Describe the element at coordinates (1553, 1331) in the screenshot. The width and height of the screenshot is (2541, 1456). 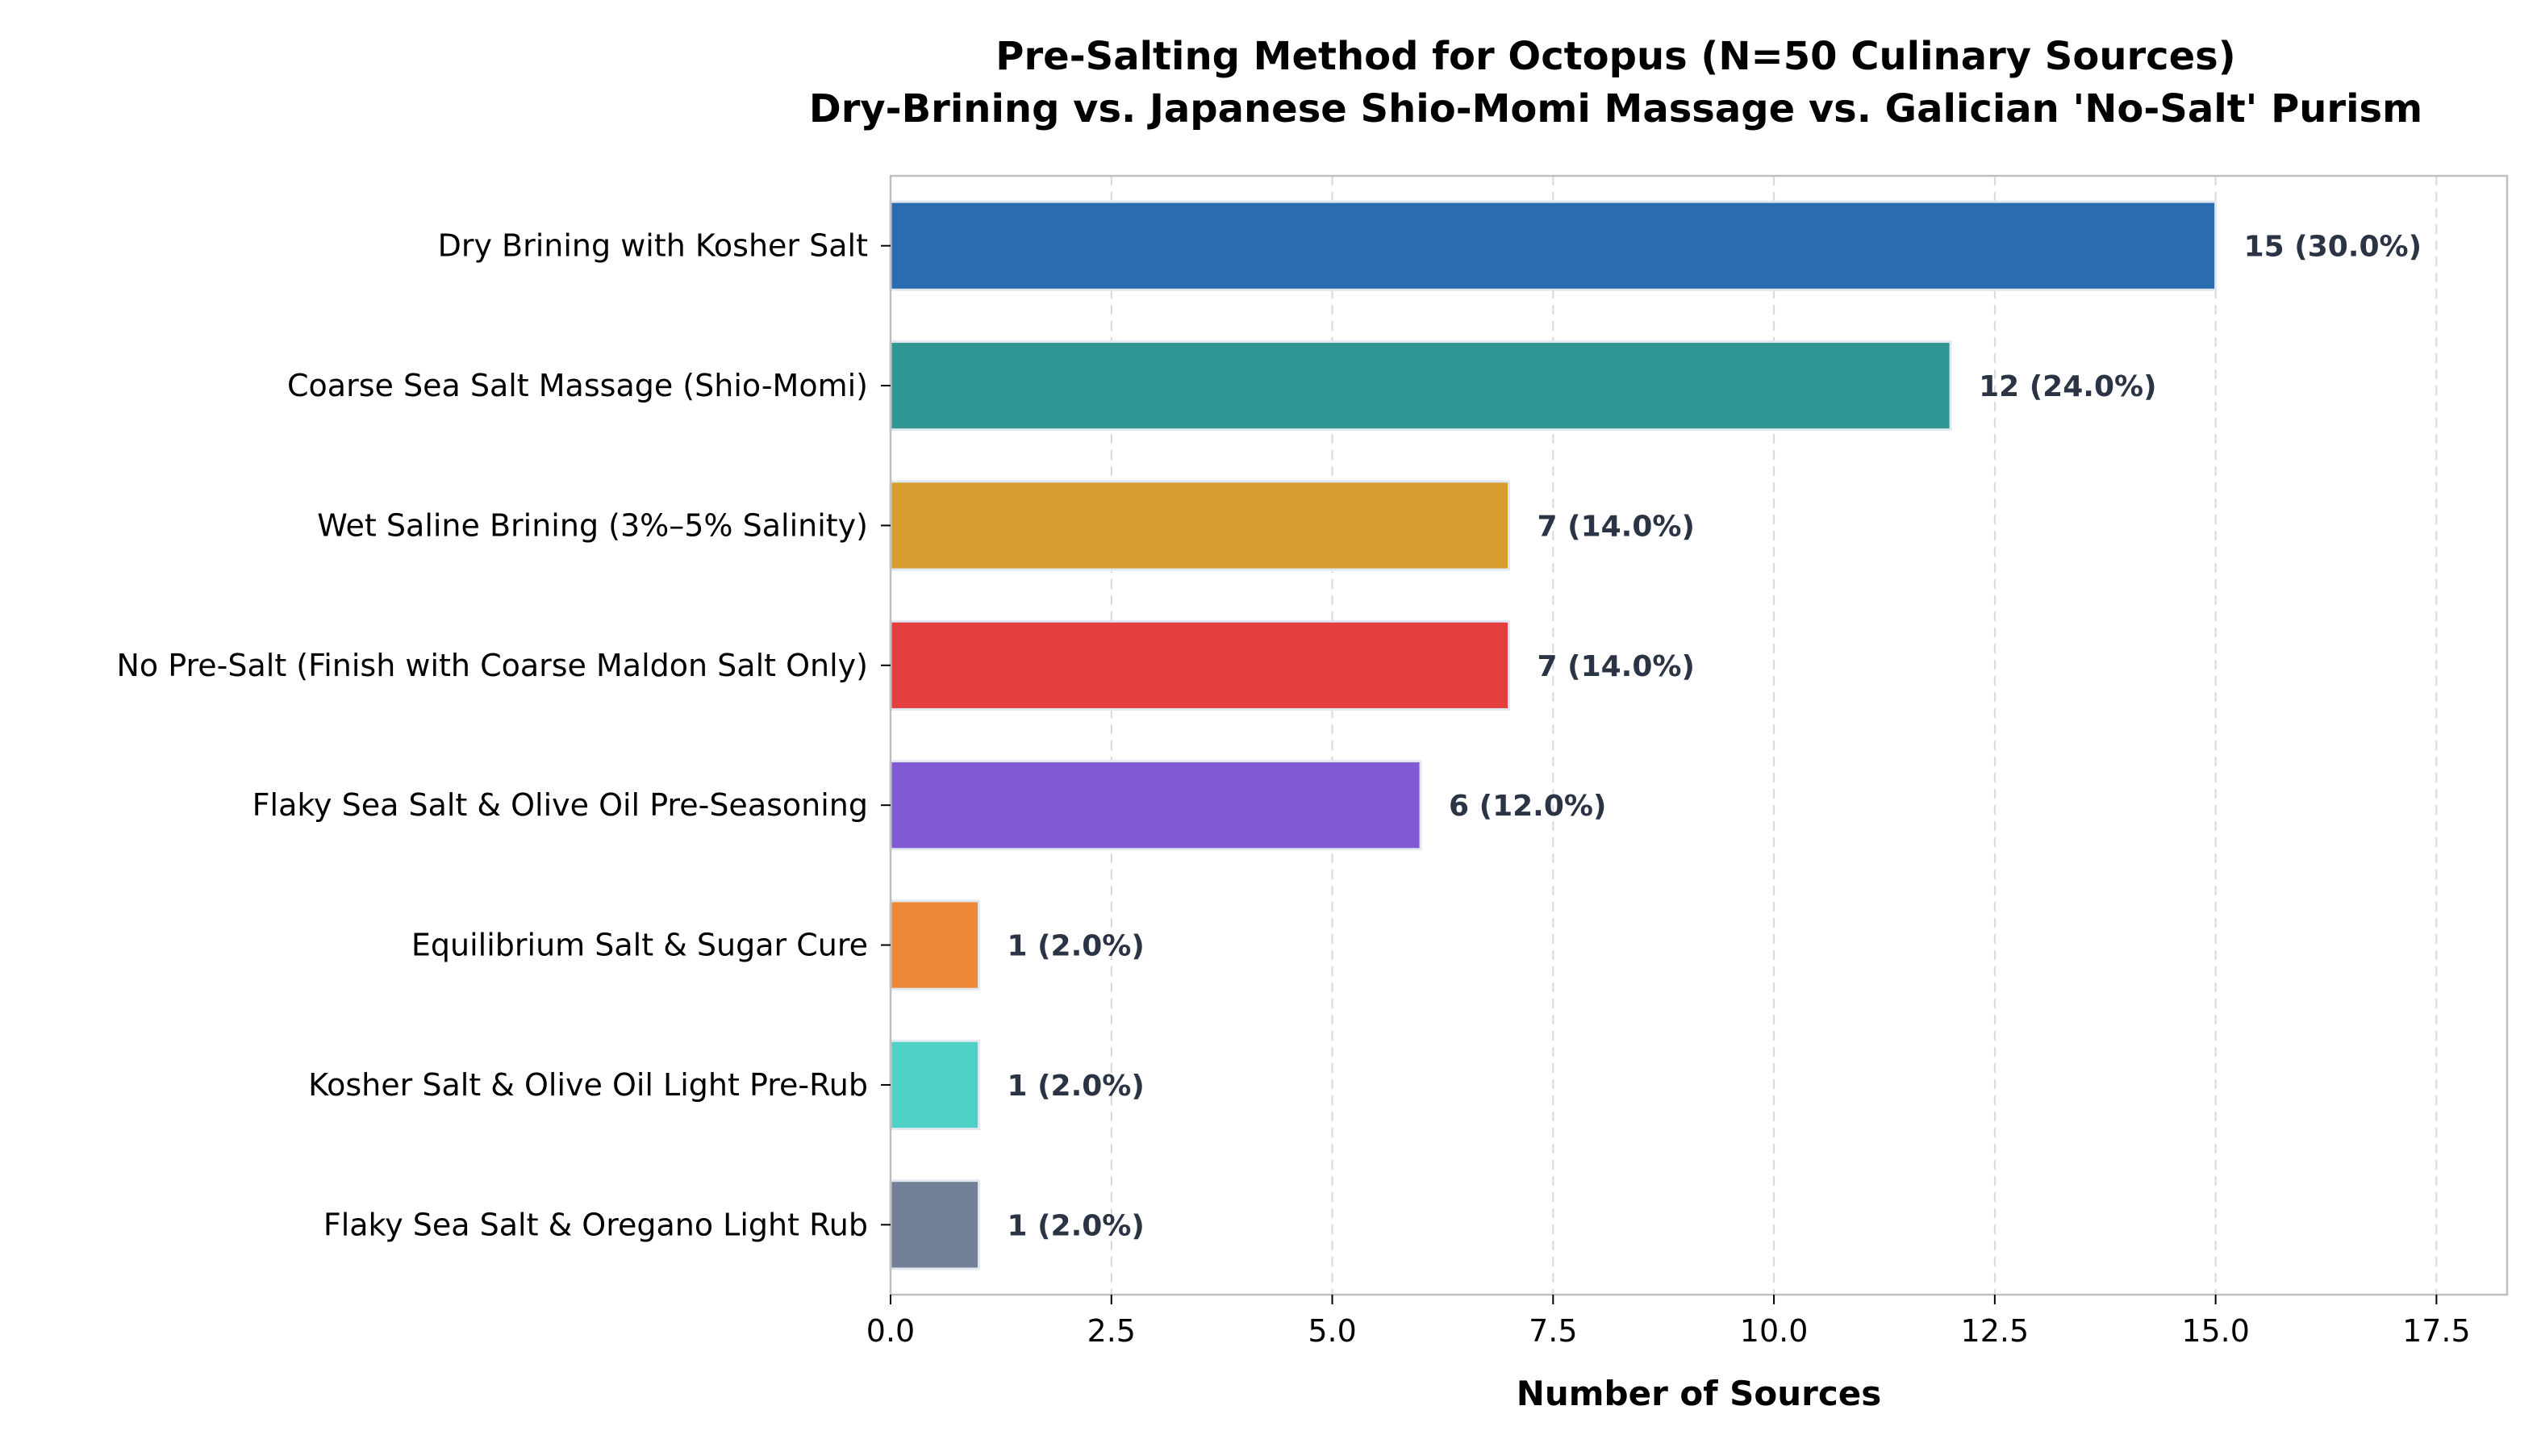
I see `x-tick-label: 7.5` at that location.